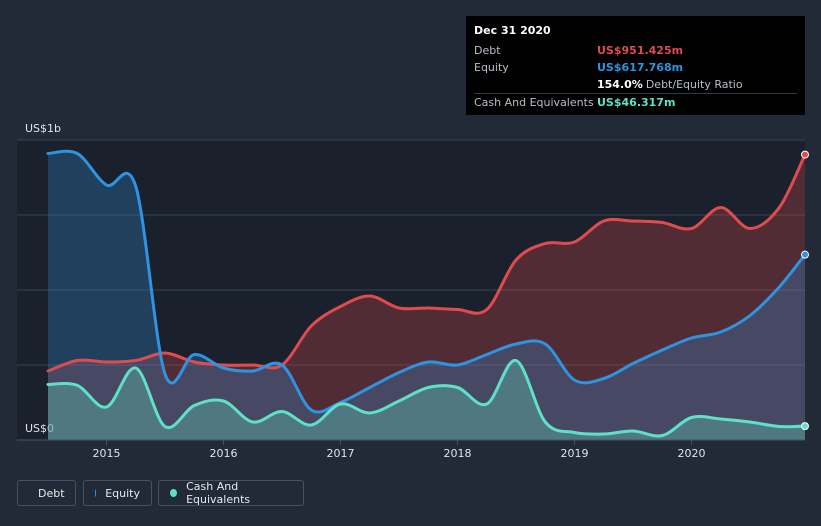 This screenshot has width=821, height=526. Describe the element at coordinates (224, 453) in the screenshot. I see `x-tick-label-2016: 2016` at that location.